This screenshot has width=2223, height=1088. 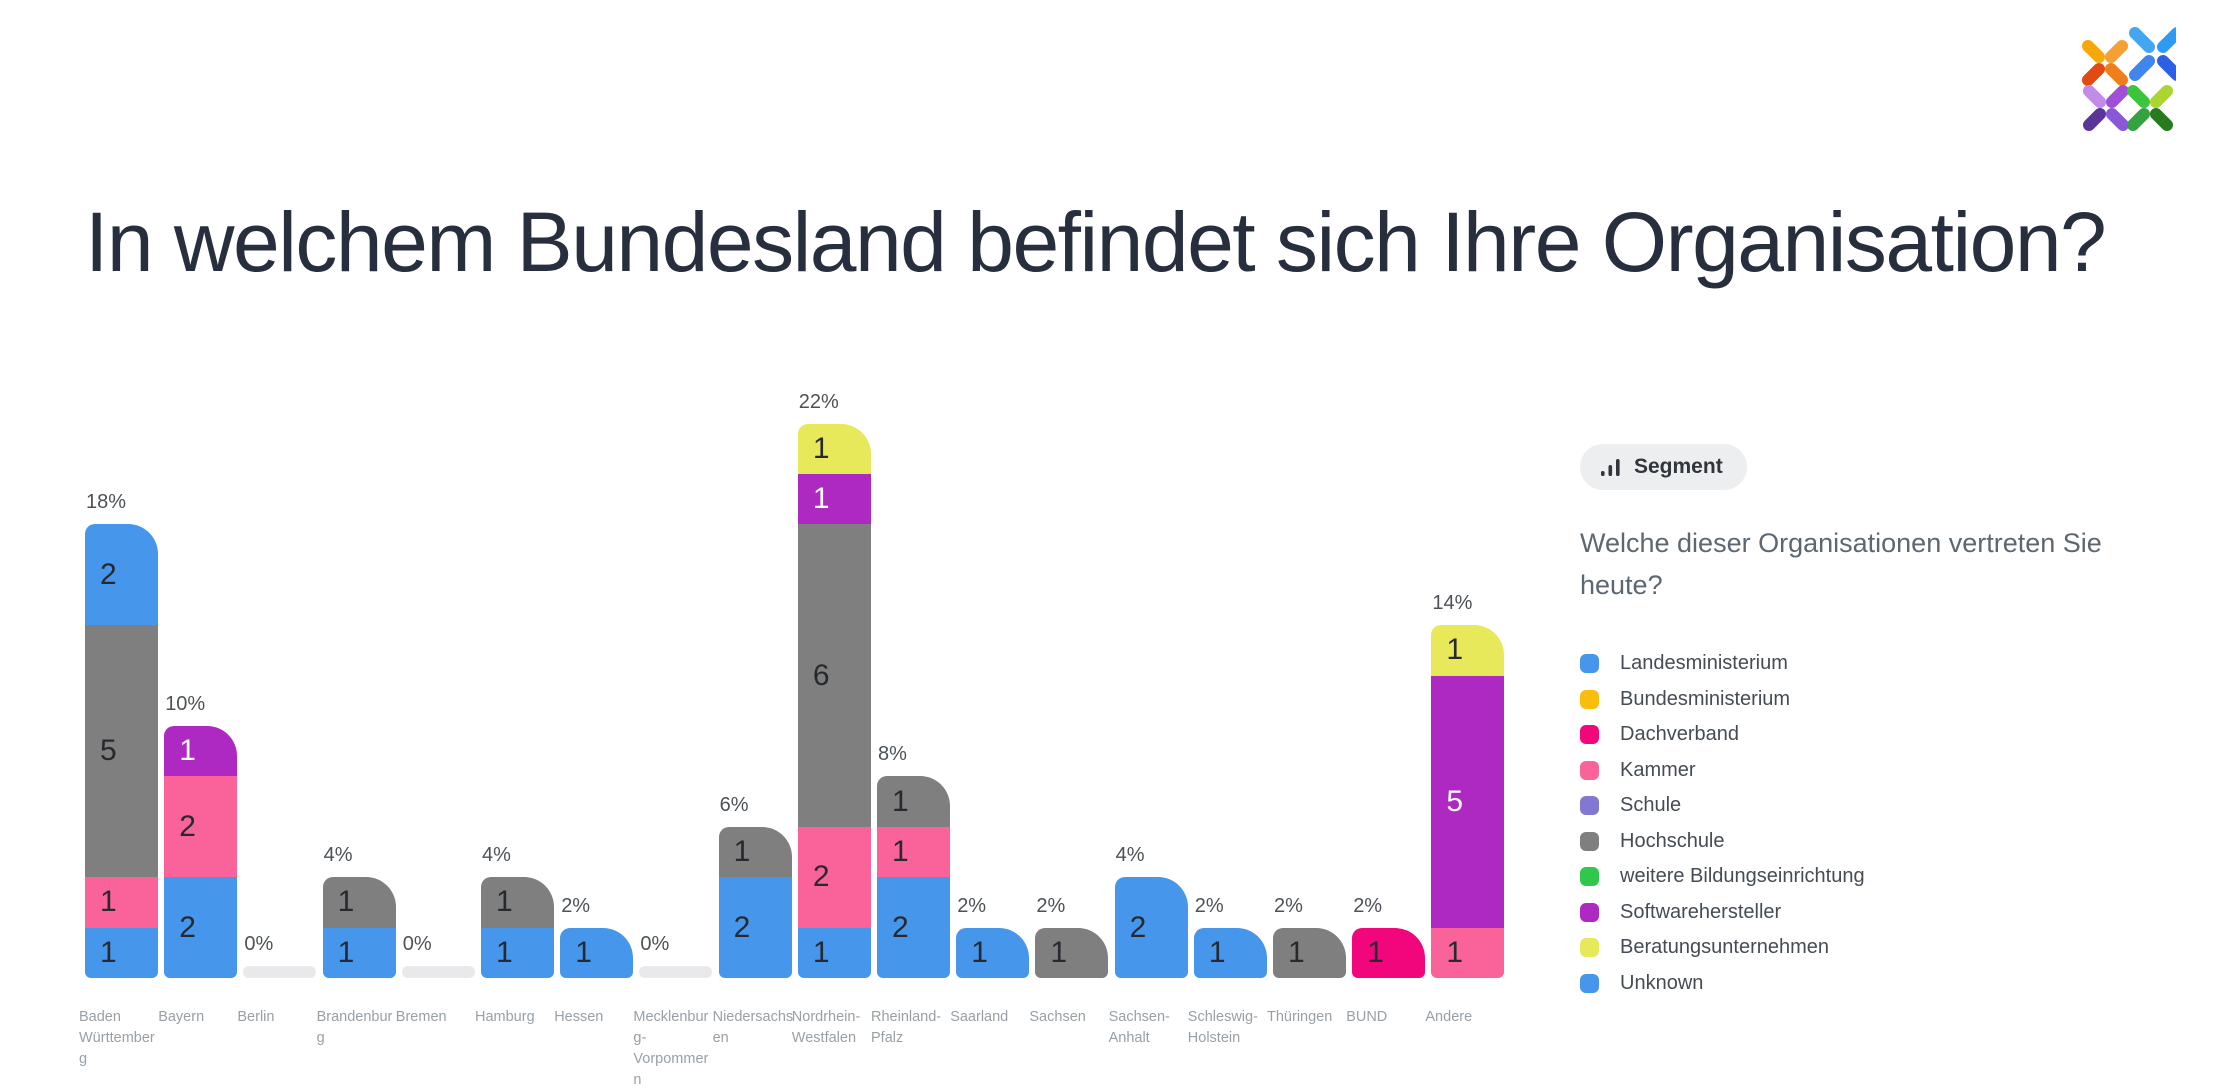 What do you see at coordinates (834, 499) in the screenshot?
I see `bar-segment-softwarehersteller: 1` at bounding box center [834, 499].